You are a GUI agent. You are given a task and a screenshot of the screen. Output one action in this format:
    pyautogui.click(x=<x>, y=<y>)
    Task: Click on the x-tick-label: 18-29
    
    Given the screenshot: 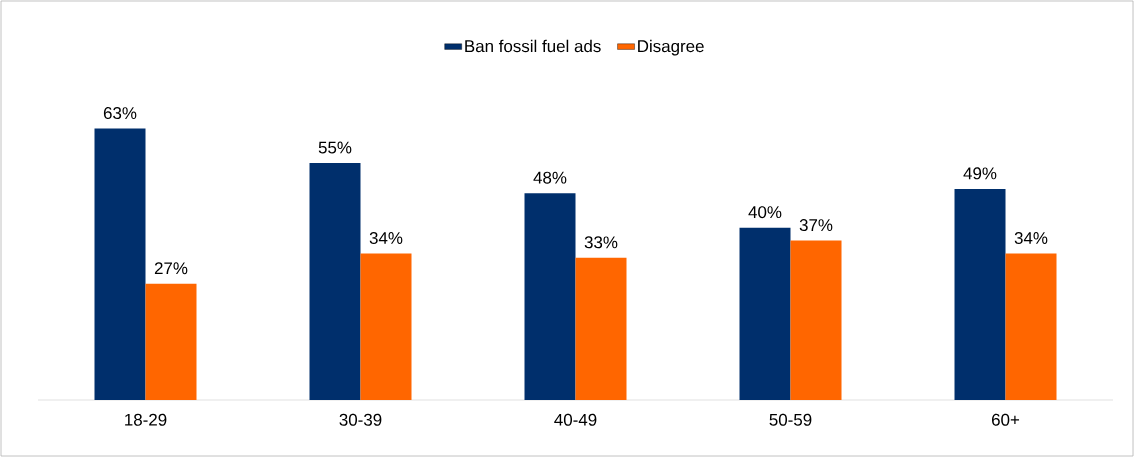 What is the action you would take?
    pyautogui.click(x=146, y=419)
    